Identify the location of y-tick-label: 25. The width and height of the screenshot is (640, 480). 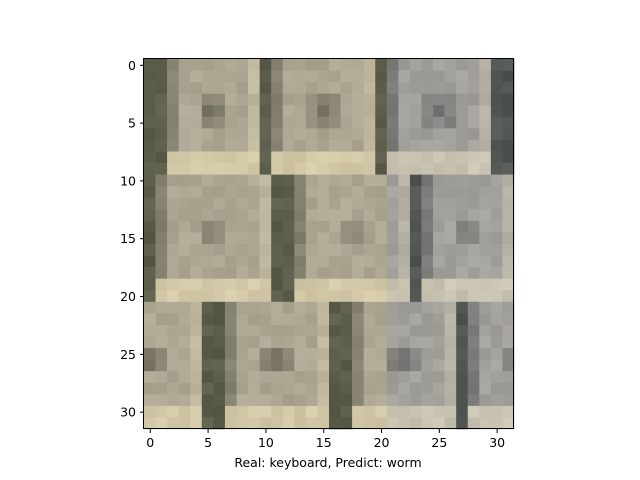
(128, 354).